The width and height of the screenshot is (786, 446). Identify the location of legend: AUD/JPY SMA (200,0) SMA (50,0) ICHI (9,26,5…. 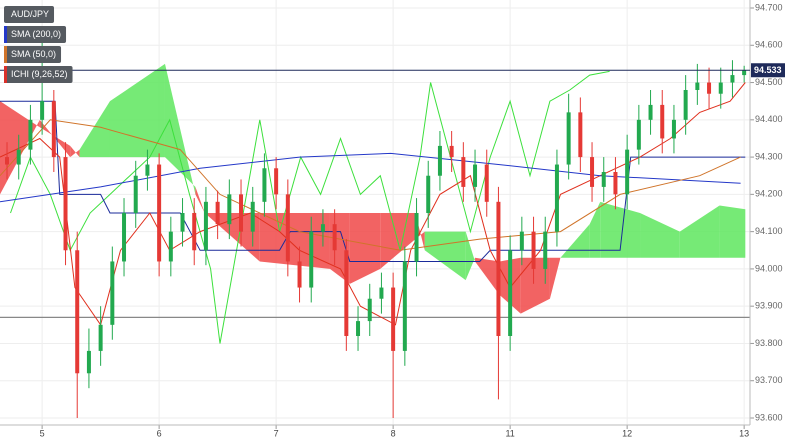
(38, 44).